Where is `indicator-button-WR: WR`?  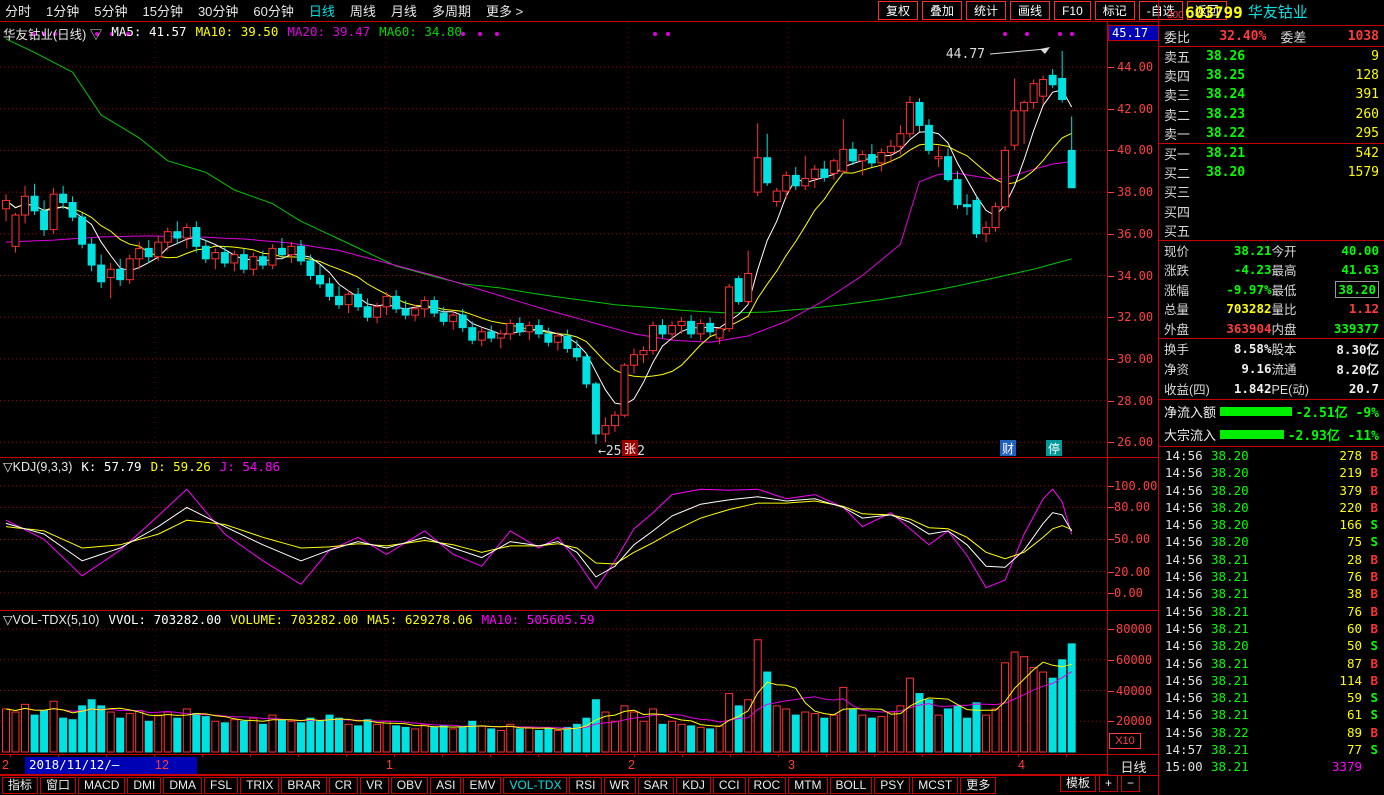
indicator-button-WR: WR is located at coordinates (619, 785).